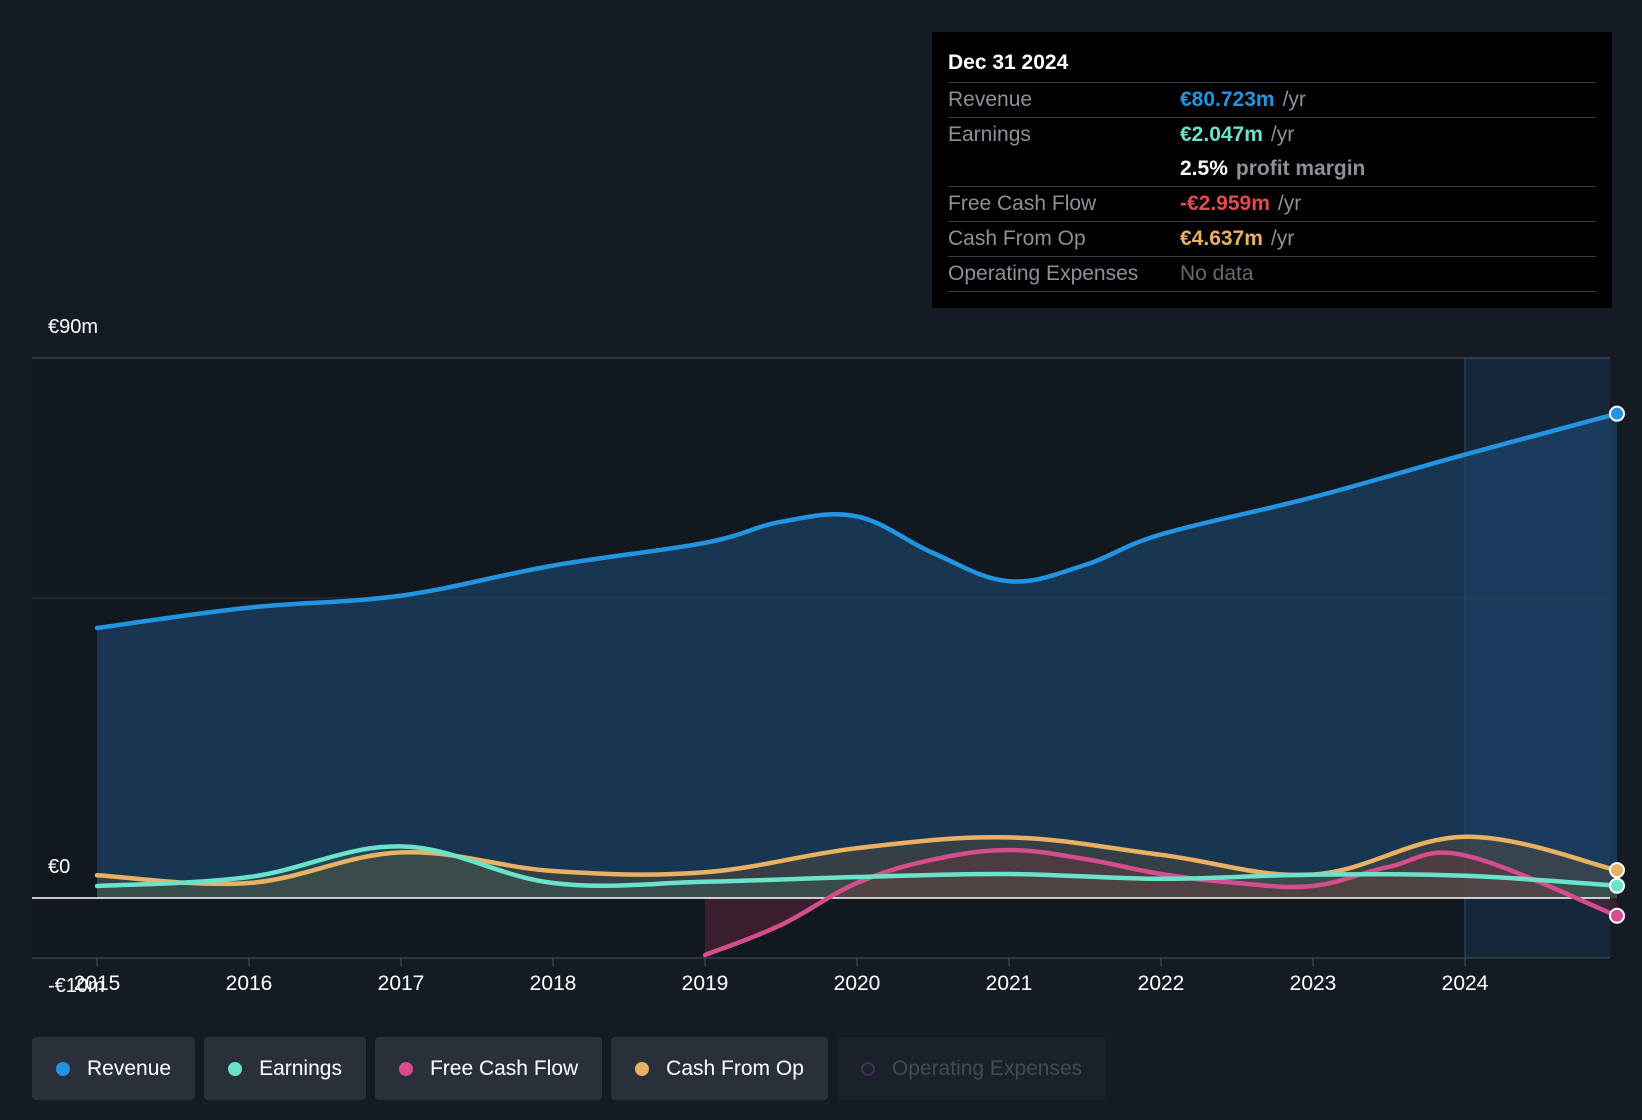  I want to click on x-tick-label: 2015, so click(97, 983).